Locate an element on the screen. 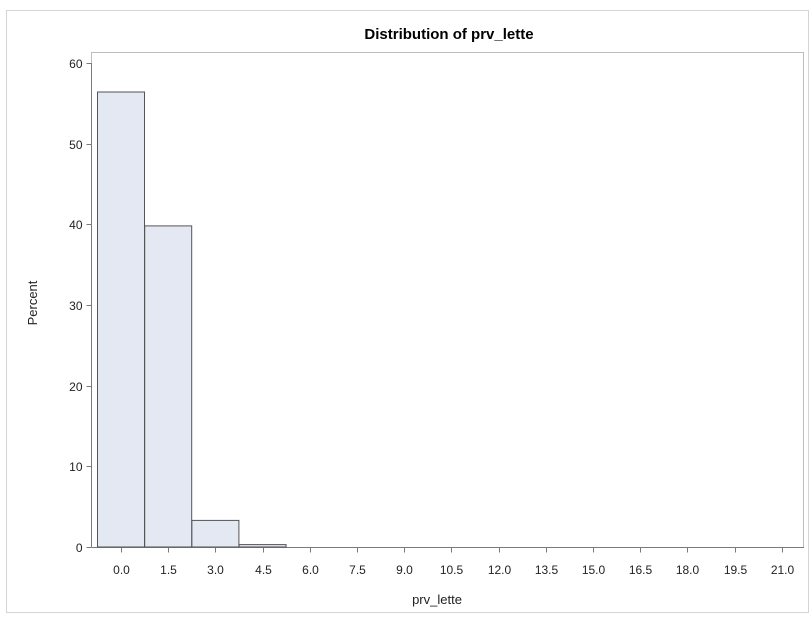  x-axis-label: prv_lette is located at coordinates (437, 599).